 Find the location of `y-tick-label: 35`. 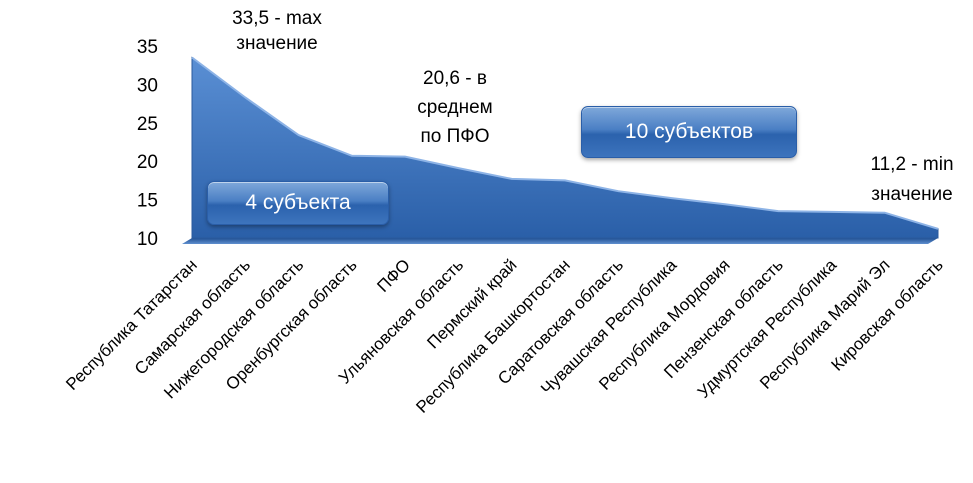

y-tick-label: 35 is located at coordinates (147, 47).